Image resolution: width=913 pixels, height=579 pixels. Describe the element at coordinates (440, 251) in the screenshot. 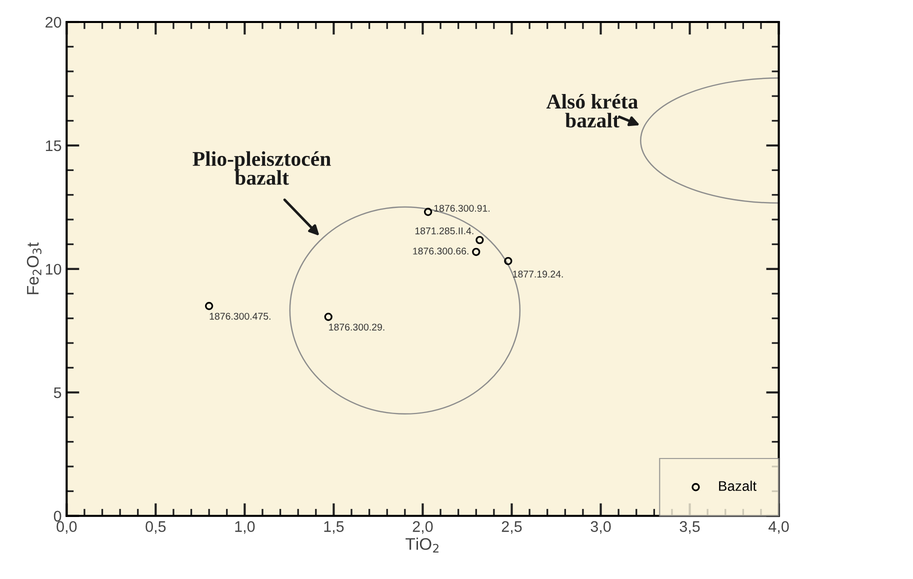

I see `annotation: 1876.300.66.` at that location.